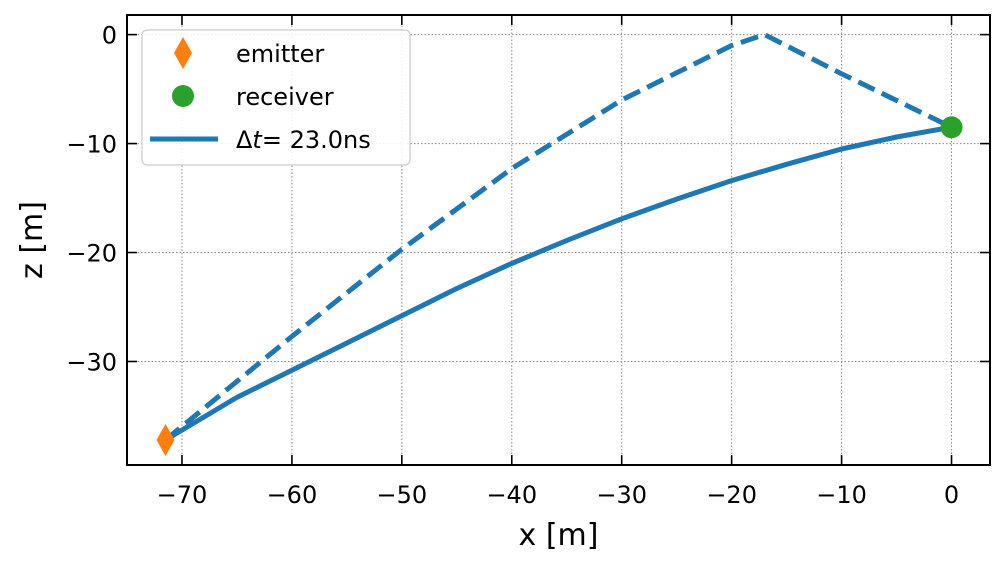  Describe the element at coordinates (32, 240) in the screenshot. I see `y-axis-label: z [m]` at that location.